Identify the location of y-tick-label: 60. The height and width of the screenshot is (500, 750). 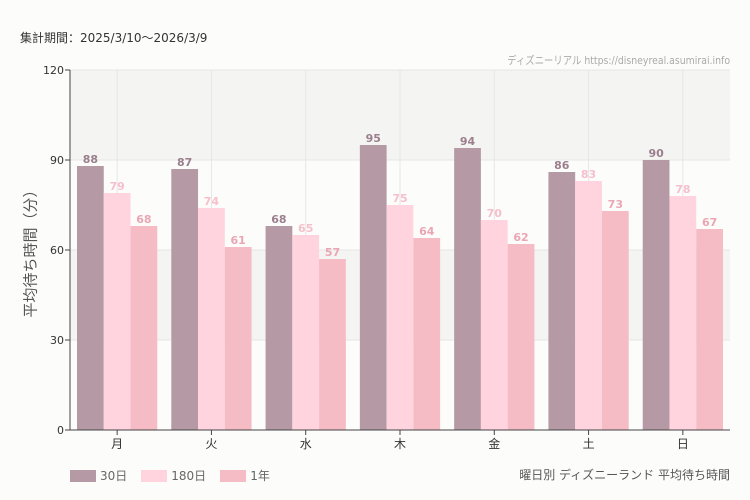
(57, 250).